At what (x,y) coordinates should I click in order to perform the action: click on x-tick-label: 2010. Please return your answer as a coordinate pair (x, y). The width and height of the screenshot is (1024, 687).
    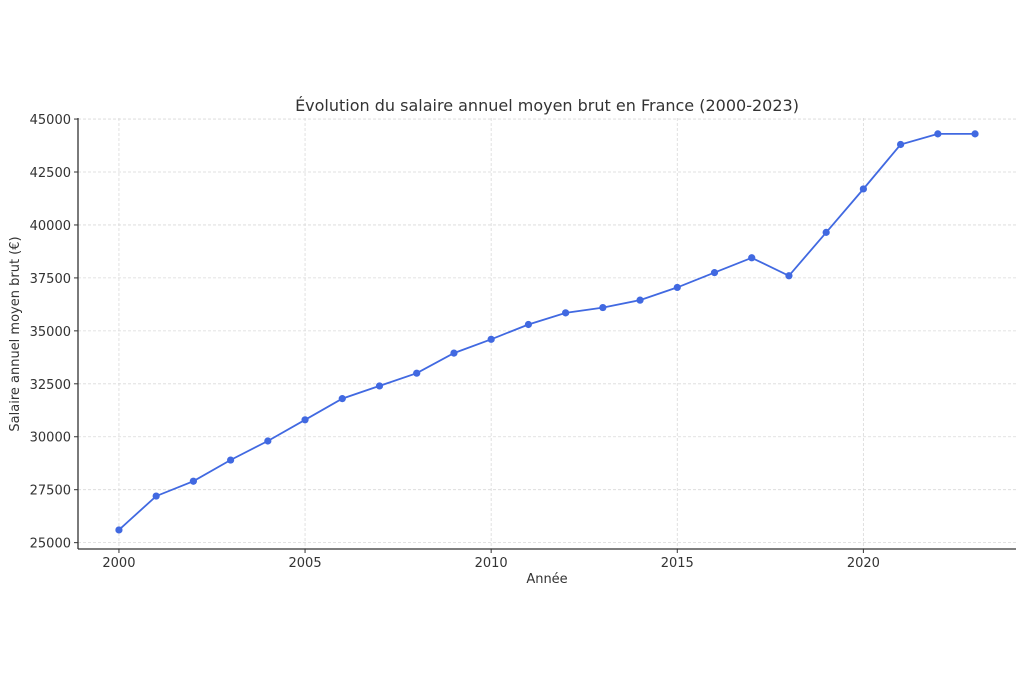
    Looking at the image, I should click on (491, 563).